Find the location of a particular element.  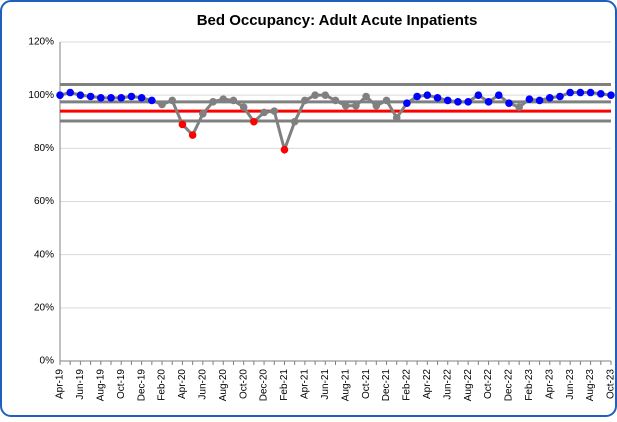

x-tick-label: Oct-23 is located at coordinates (611, 384).